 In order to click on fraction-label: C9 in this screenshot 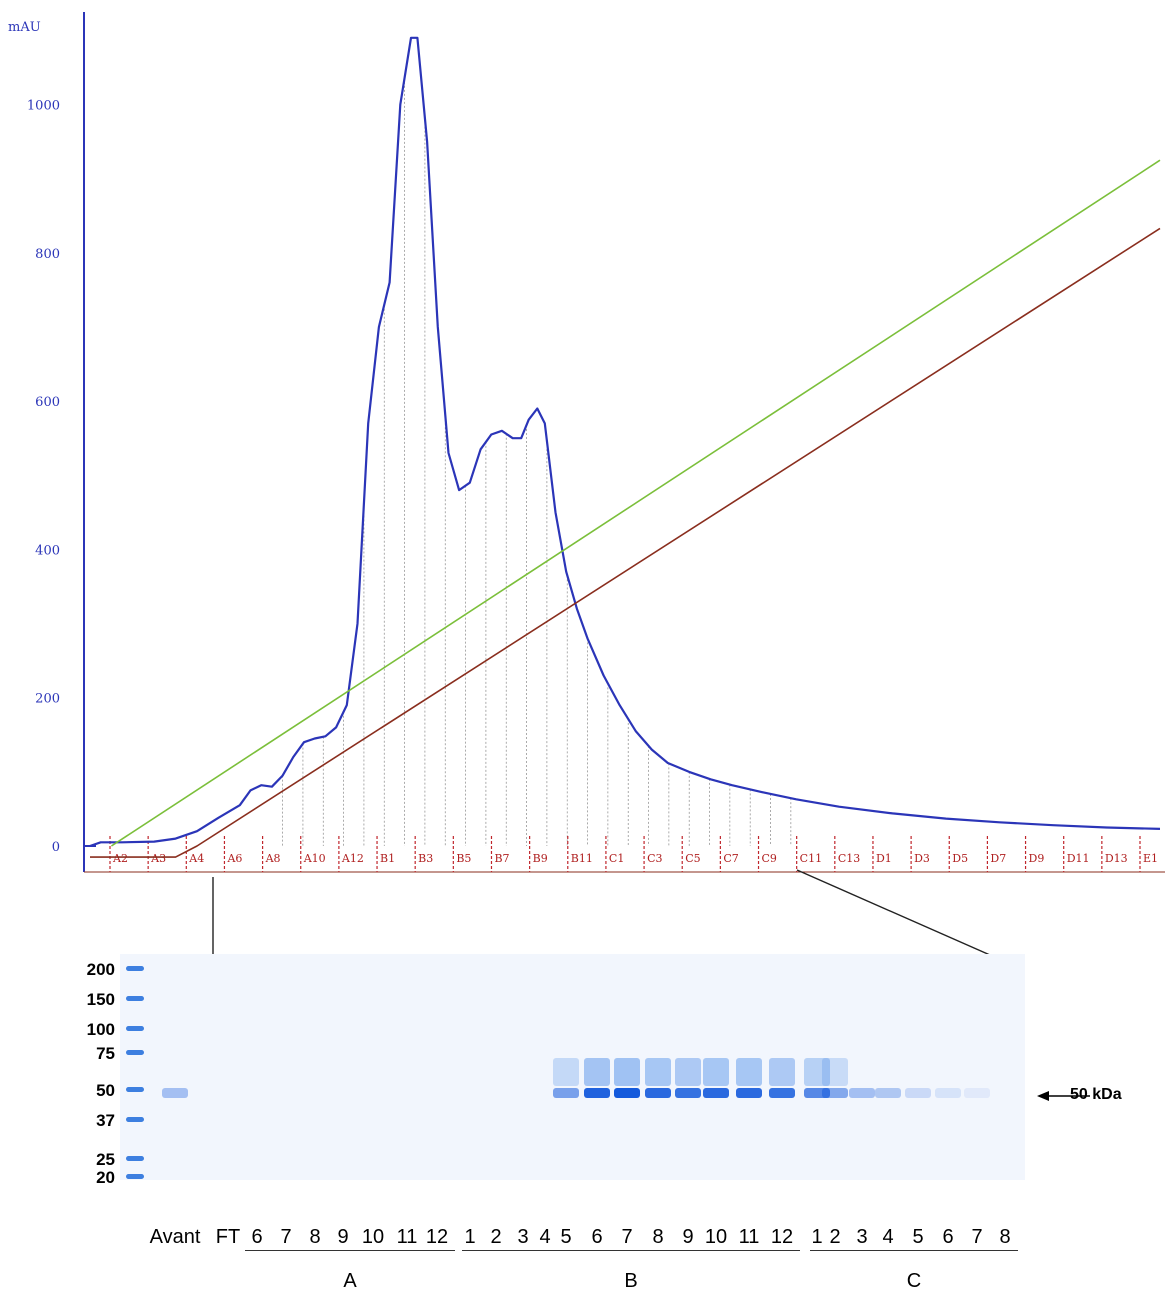, I will do `click(769, 858)`.